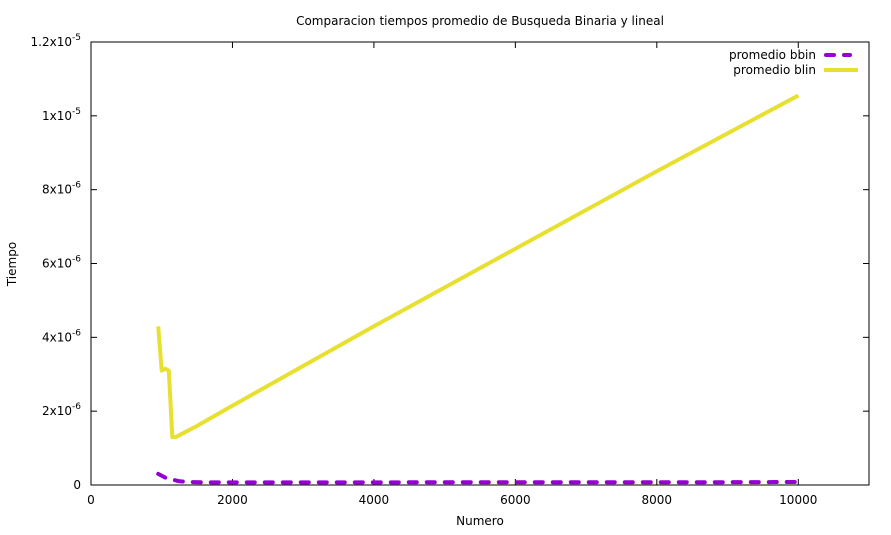 The width and height of the screenshot is (891, 535). What do you see at coordinates (232, 500) in the screenshot?
I see `x-tick-label: 2000` at bounding box center [232, 500].